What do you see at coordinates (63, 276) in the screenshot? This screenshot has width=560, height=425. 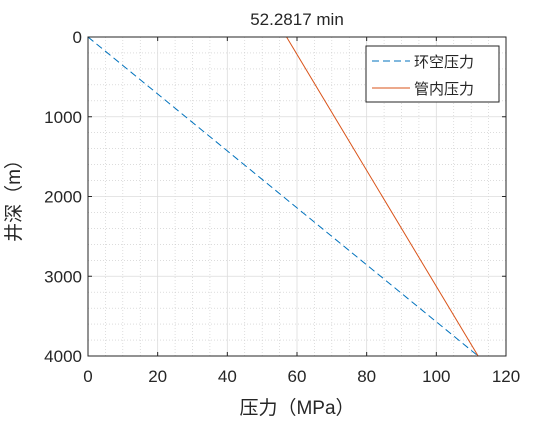 I see `y-tick-label: 3000` at bounding box center [63, 276].